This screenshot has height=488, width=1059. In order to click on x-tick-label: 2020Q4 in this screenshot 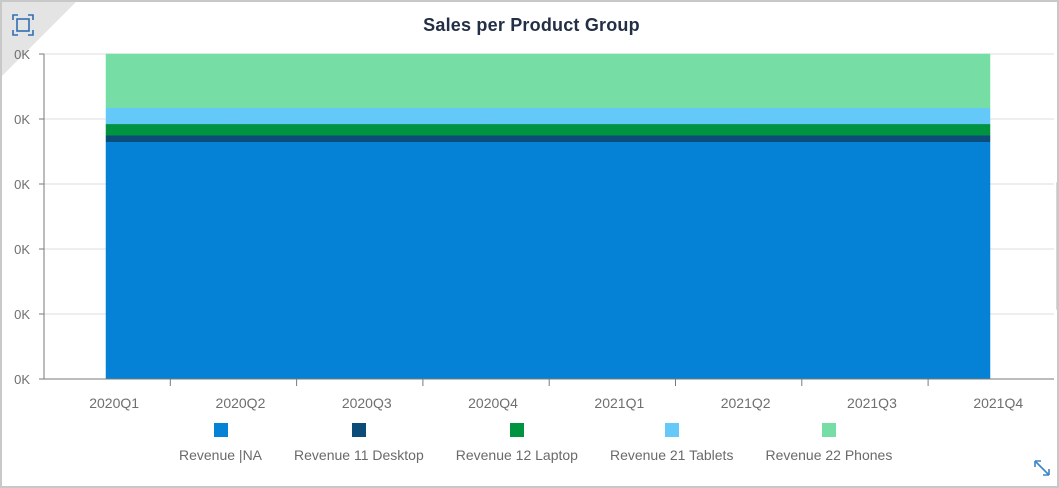, I will do `click(493, 403)`.